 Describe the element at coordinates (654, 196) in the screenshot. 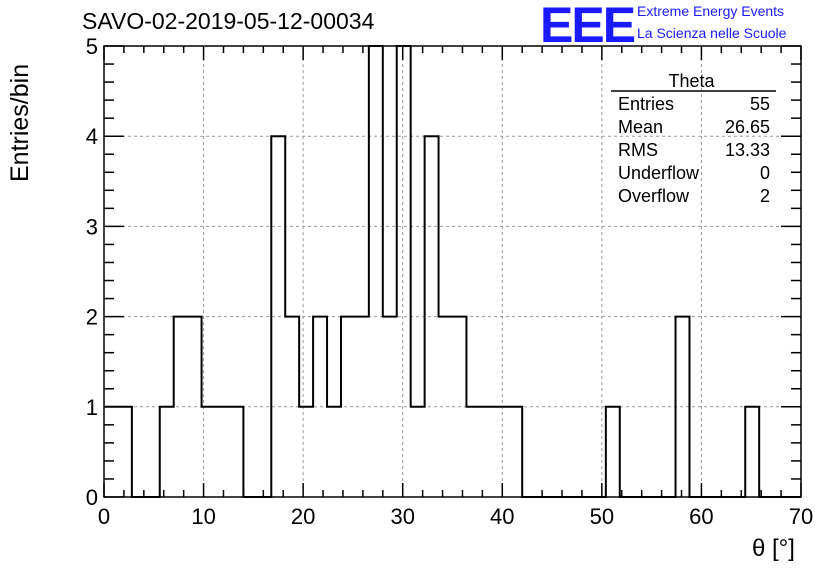

I see `stats-row-label: Overflow` at that location.